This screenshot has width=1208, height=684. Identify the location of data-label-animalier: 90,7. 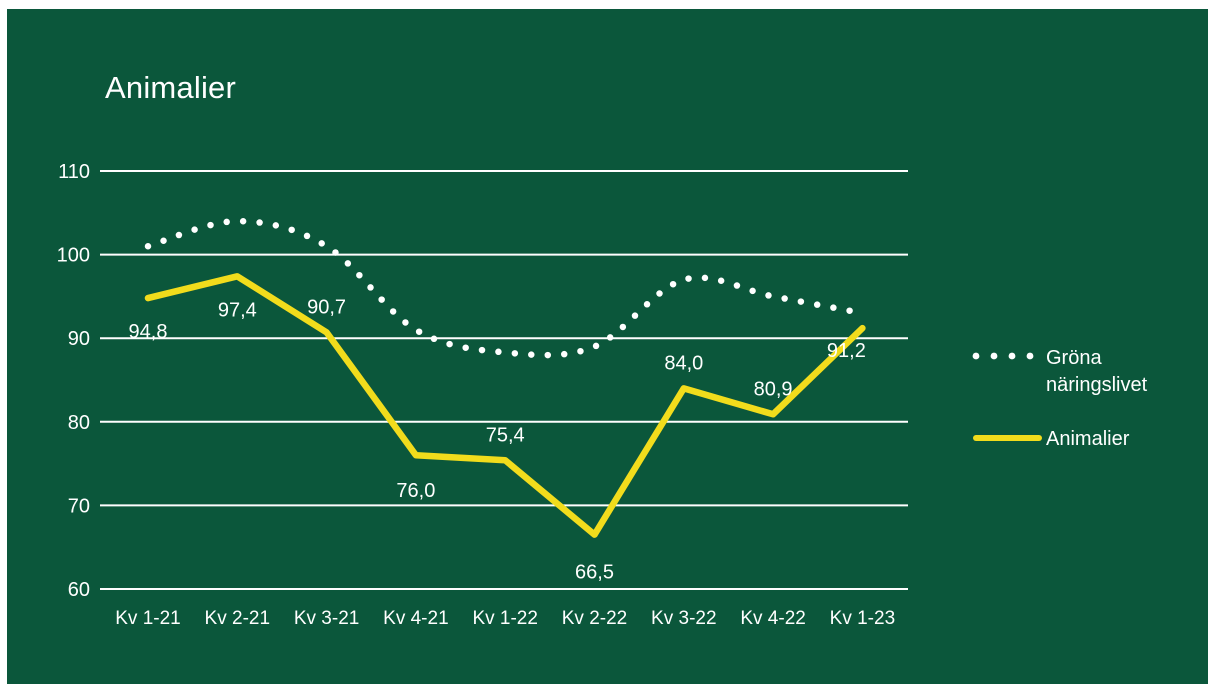
(326, 307).